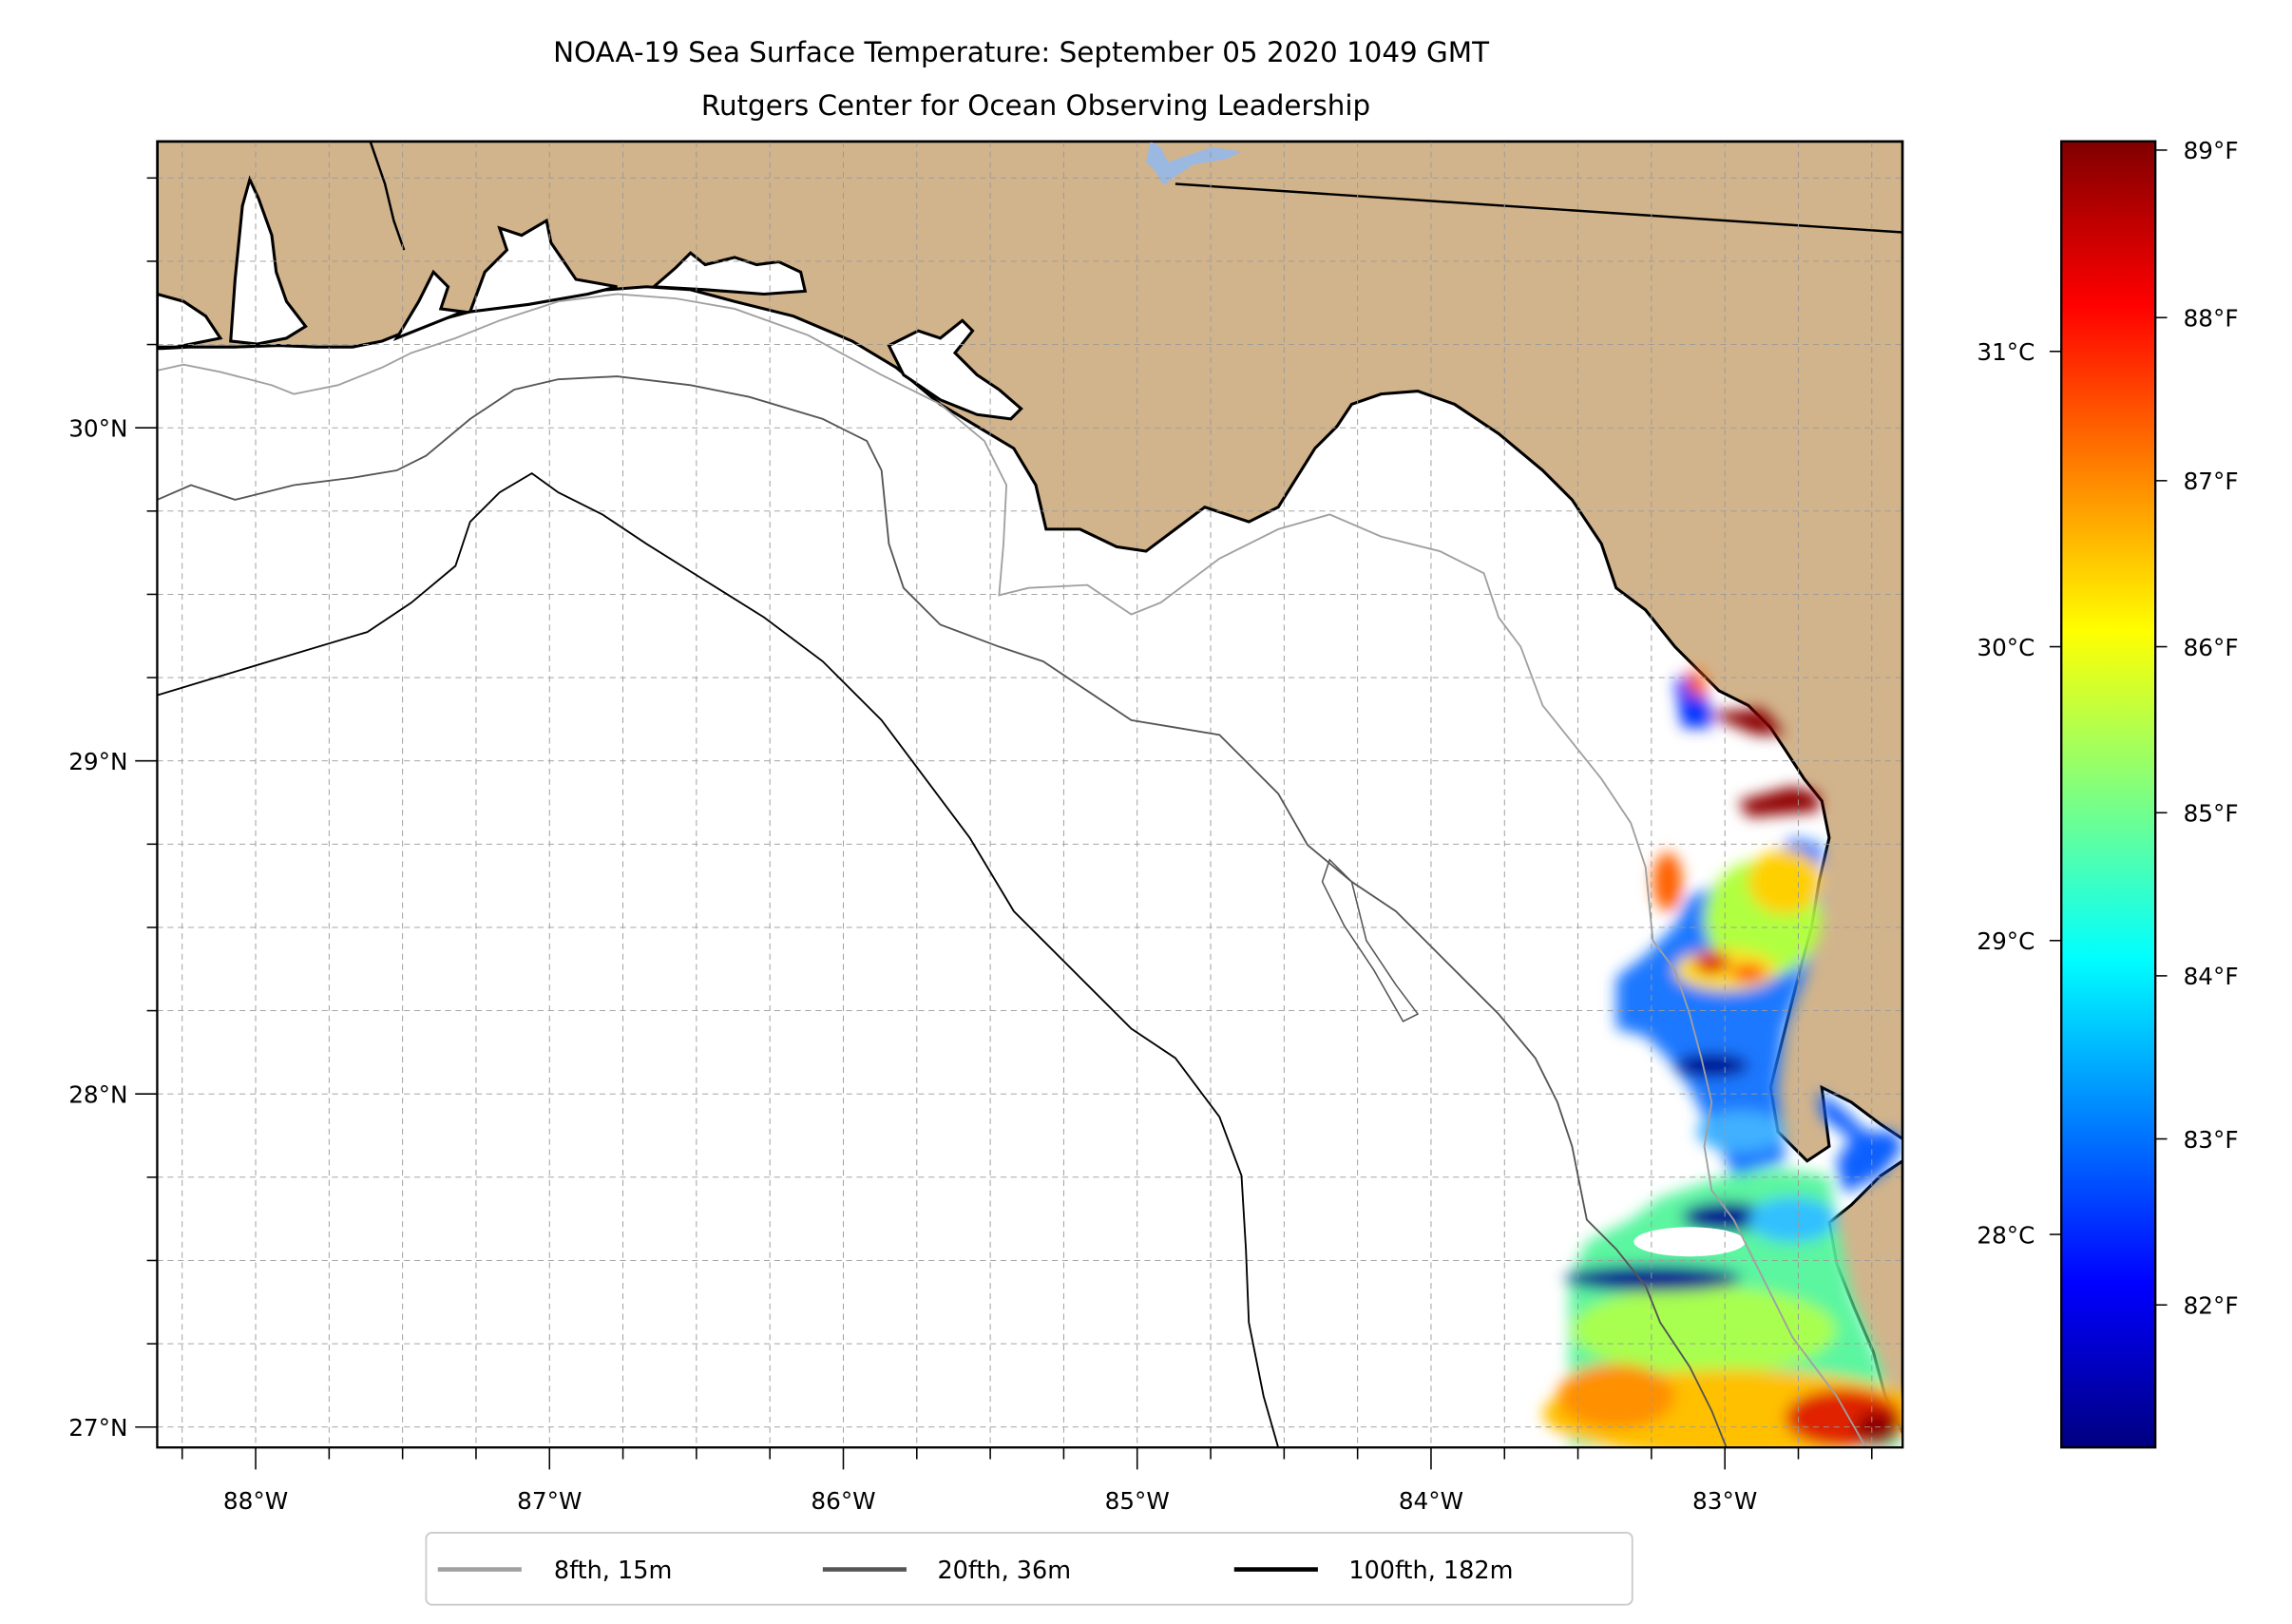 This screenshot has height=1624, width=2292. I want to click on legend-label-100fth: 100fth, 182m, so click(1430, 1571).